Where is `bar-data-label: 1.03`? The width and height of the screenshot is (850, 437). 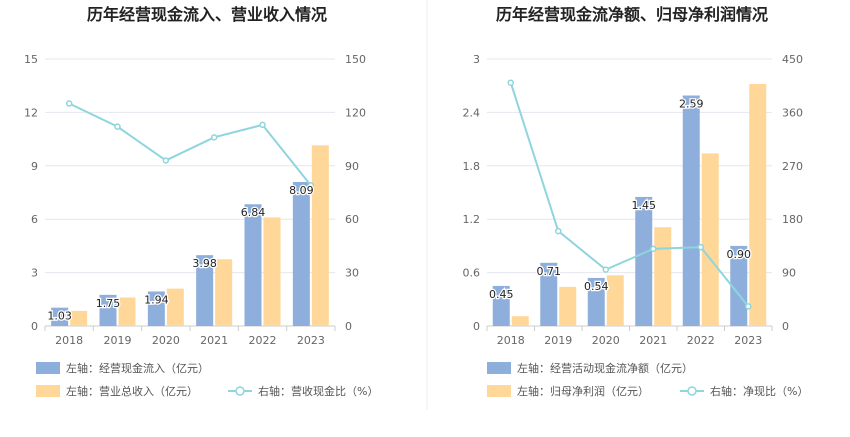
bar-data-label: 1.03 is located at coordinates (59, 316).